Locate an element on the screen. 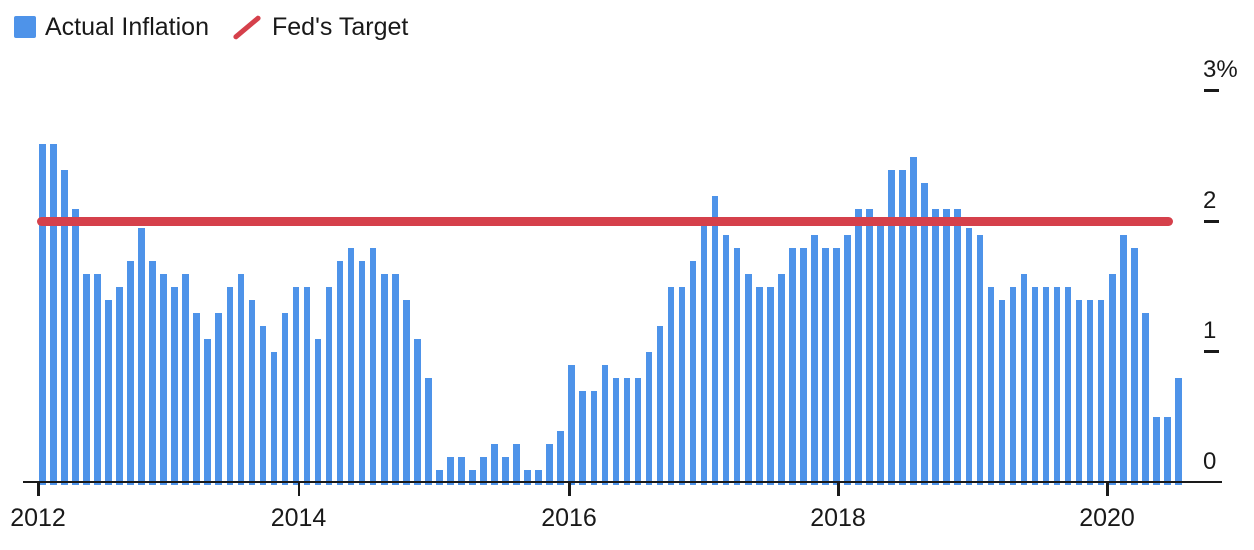 Image resolution: width=1254 pixels, height=550 pixels. legend-feds-target-label: Fed's Target is located at coordinates (340, 27).